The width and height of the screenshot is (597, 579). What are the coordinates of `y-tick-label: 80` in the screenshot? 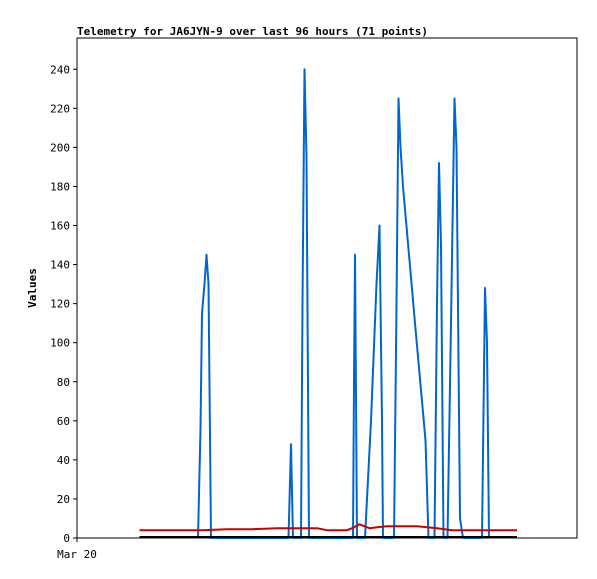 It's located at (63, 382).